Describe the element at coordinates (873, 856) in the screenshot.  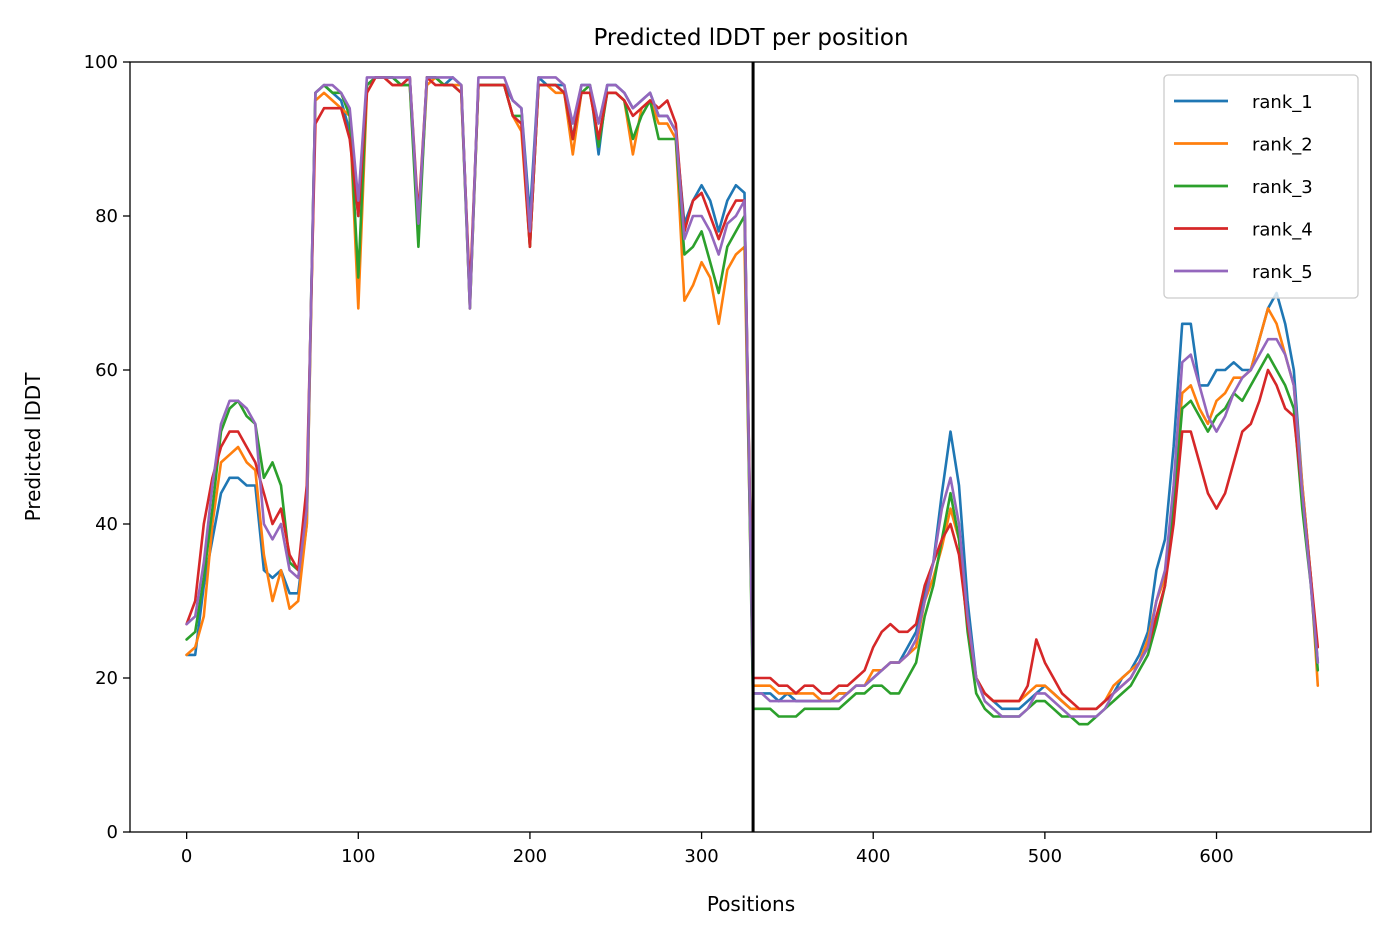
I see `x-tick-label: 400` at that location.